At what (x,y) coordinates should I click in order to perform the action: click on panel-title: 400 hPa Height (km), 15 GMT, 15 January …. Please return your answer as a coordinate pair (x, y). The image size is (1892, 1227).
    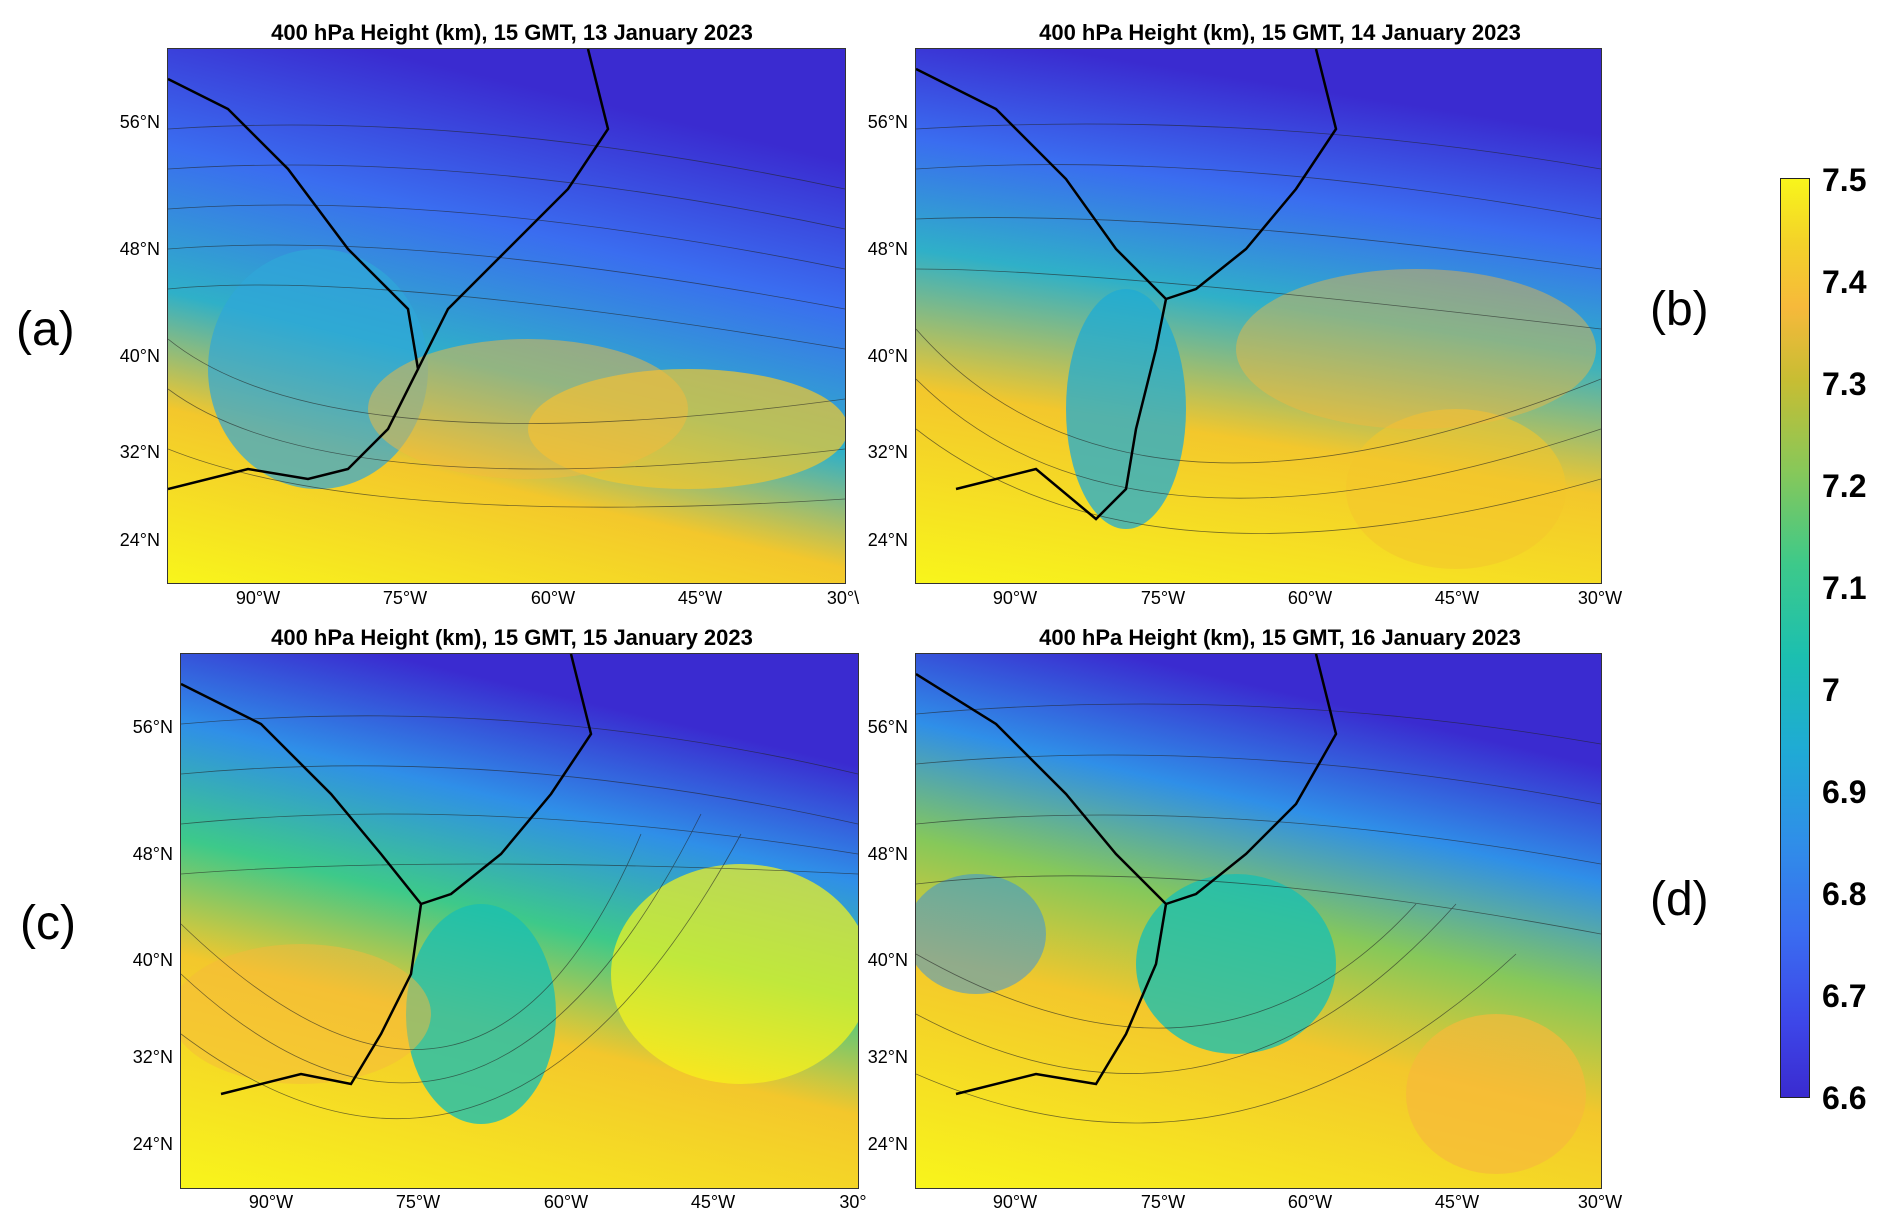
    Looking at the image, I should click on (512, 637).